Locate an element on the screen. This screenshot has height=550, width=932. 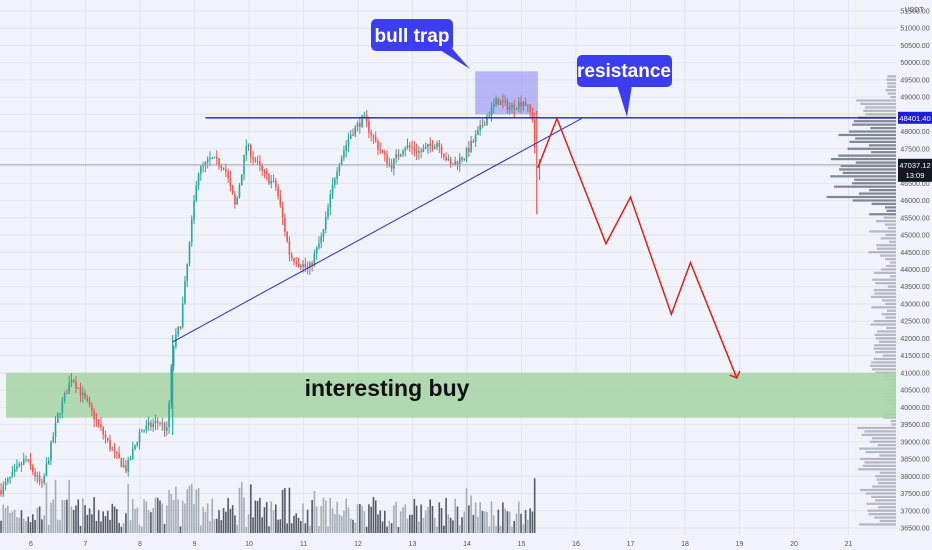
bull-trap-callout: bull trap is located at coordinates (420, 44).